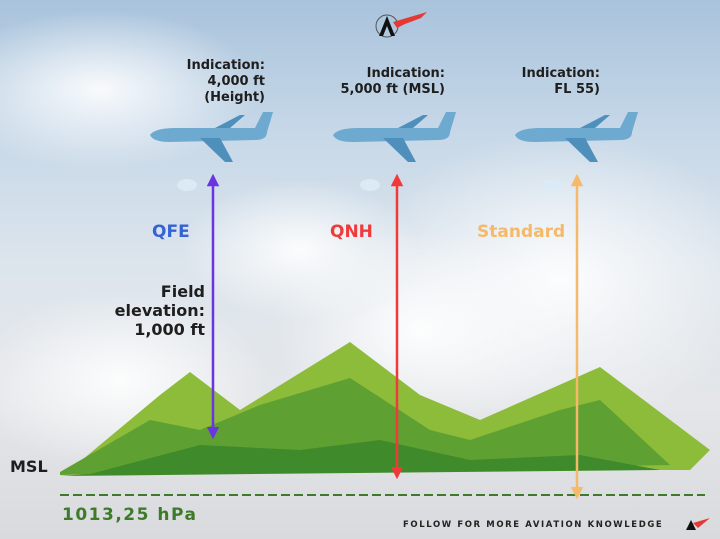 The width and height of the screenshot is (720, 539). What do you see at coordinates (171, 232) in the screenshot?
I see `qfe-label: QFE` at bounding box center [171, 232].